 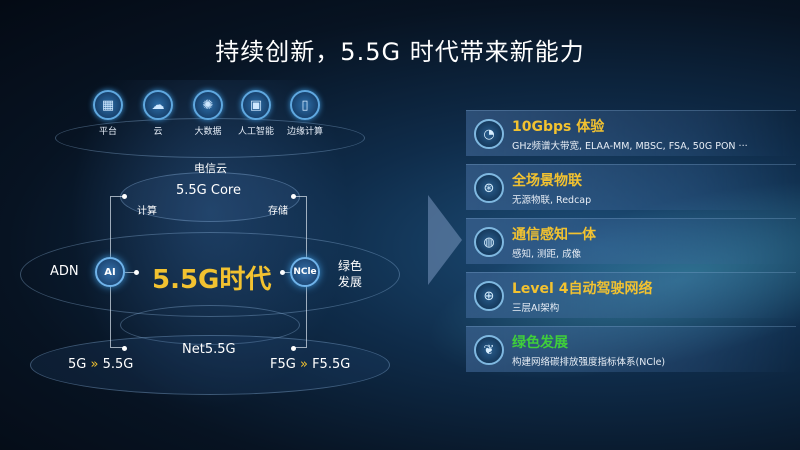 What do you see at coordinates (631, 241) in the screenshot?
I see `capability-panel: ◍ 通信感知一体 感知, 测距, 成像` at bounding box center [631, 241].